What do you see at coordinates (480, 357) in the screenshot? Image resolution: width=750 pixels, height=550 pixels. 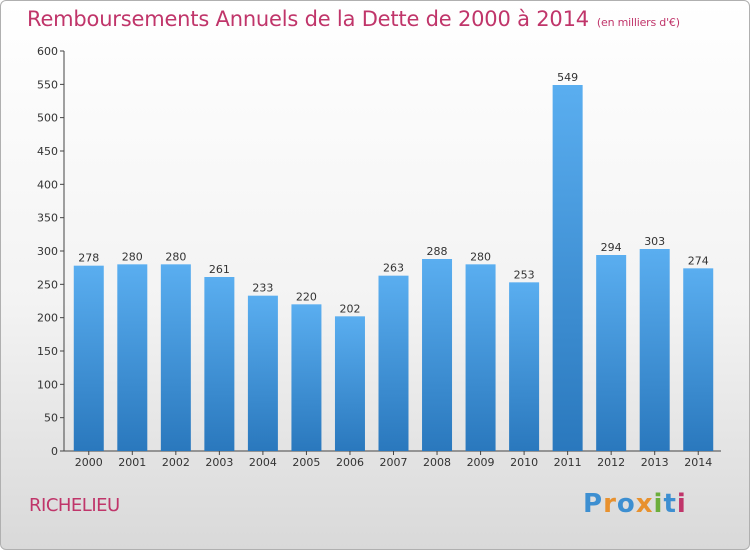 I see `bar-2009` at bounding box center [480, 357].